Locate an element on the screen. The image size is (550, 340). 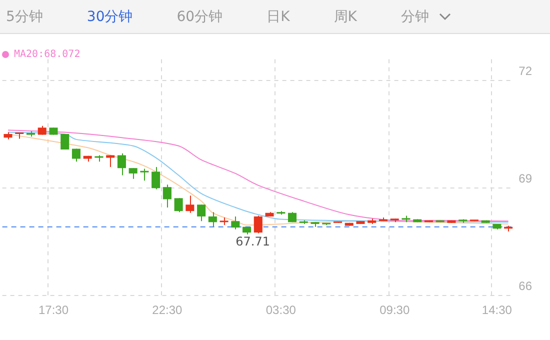
y-tick-label: 72 is located at coordinates (525, 71).